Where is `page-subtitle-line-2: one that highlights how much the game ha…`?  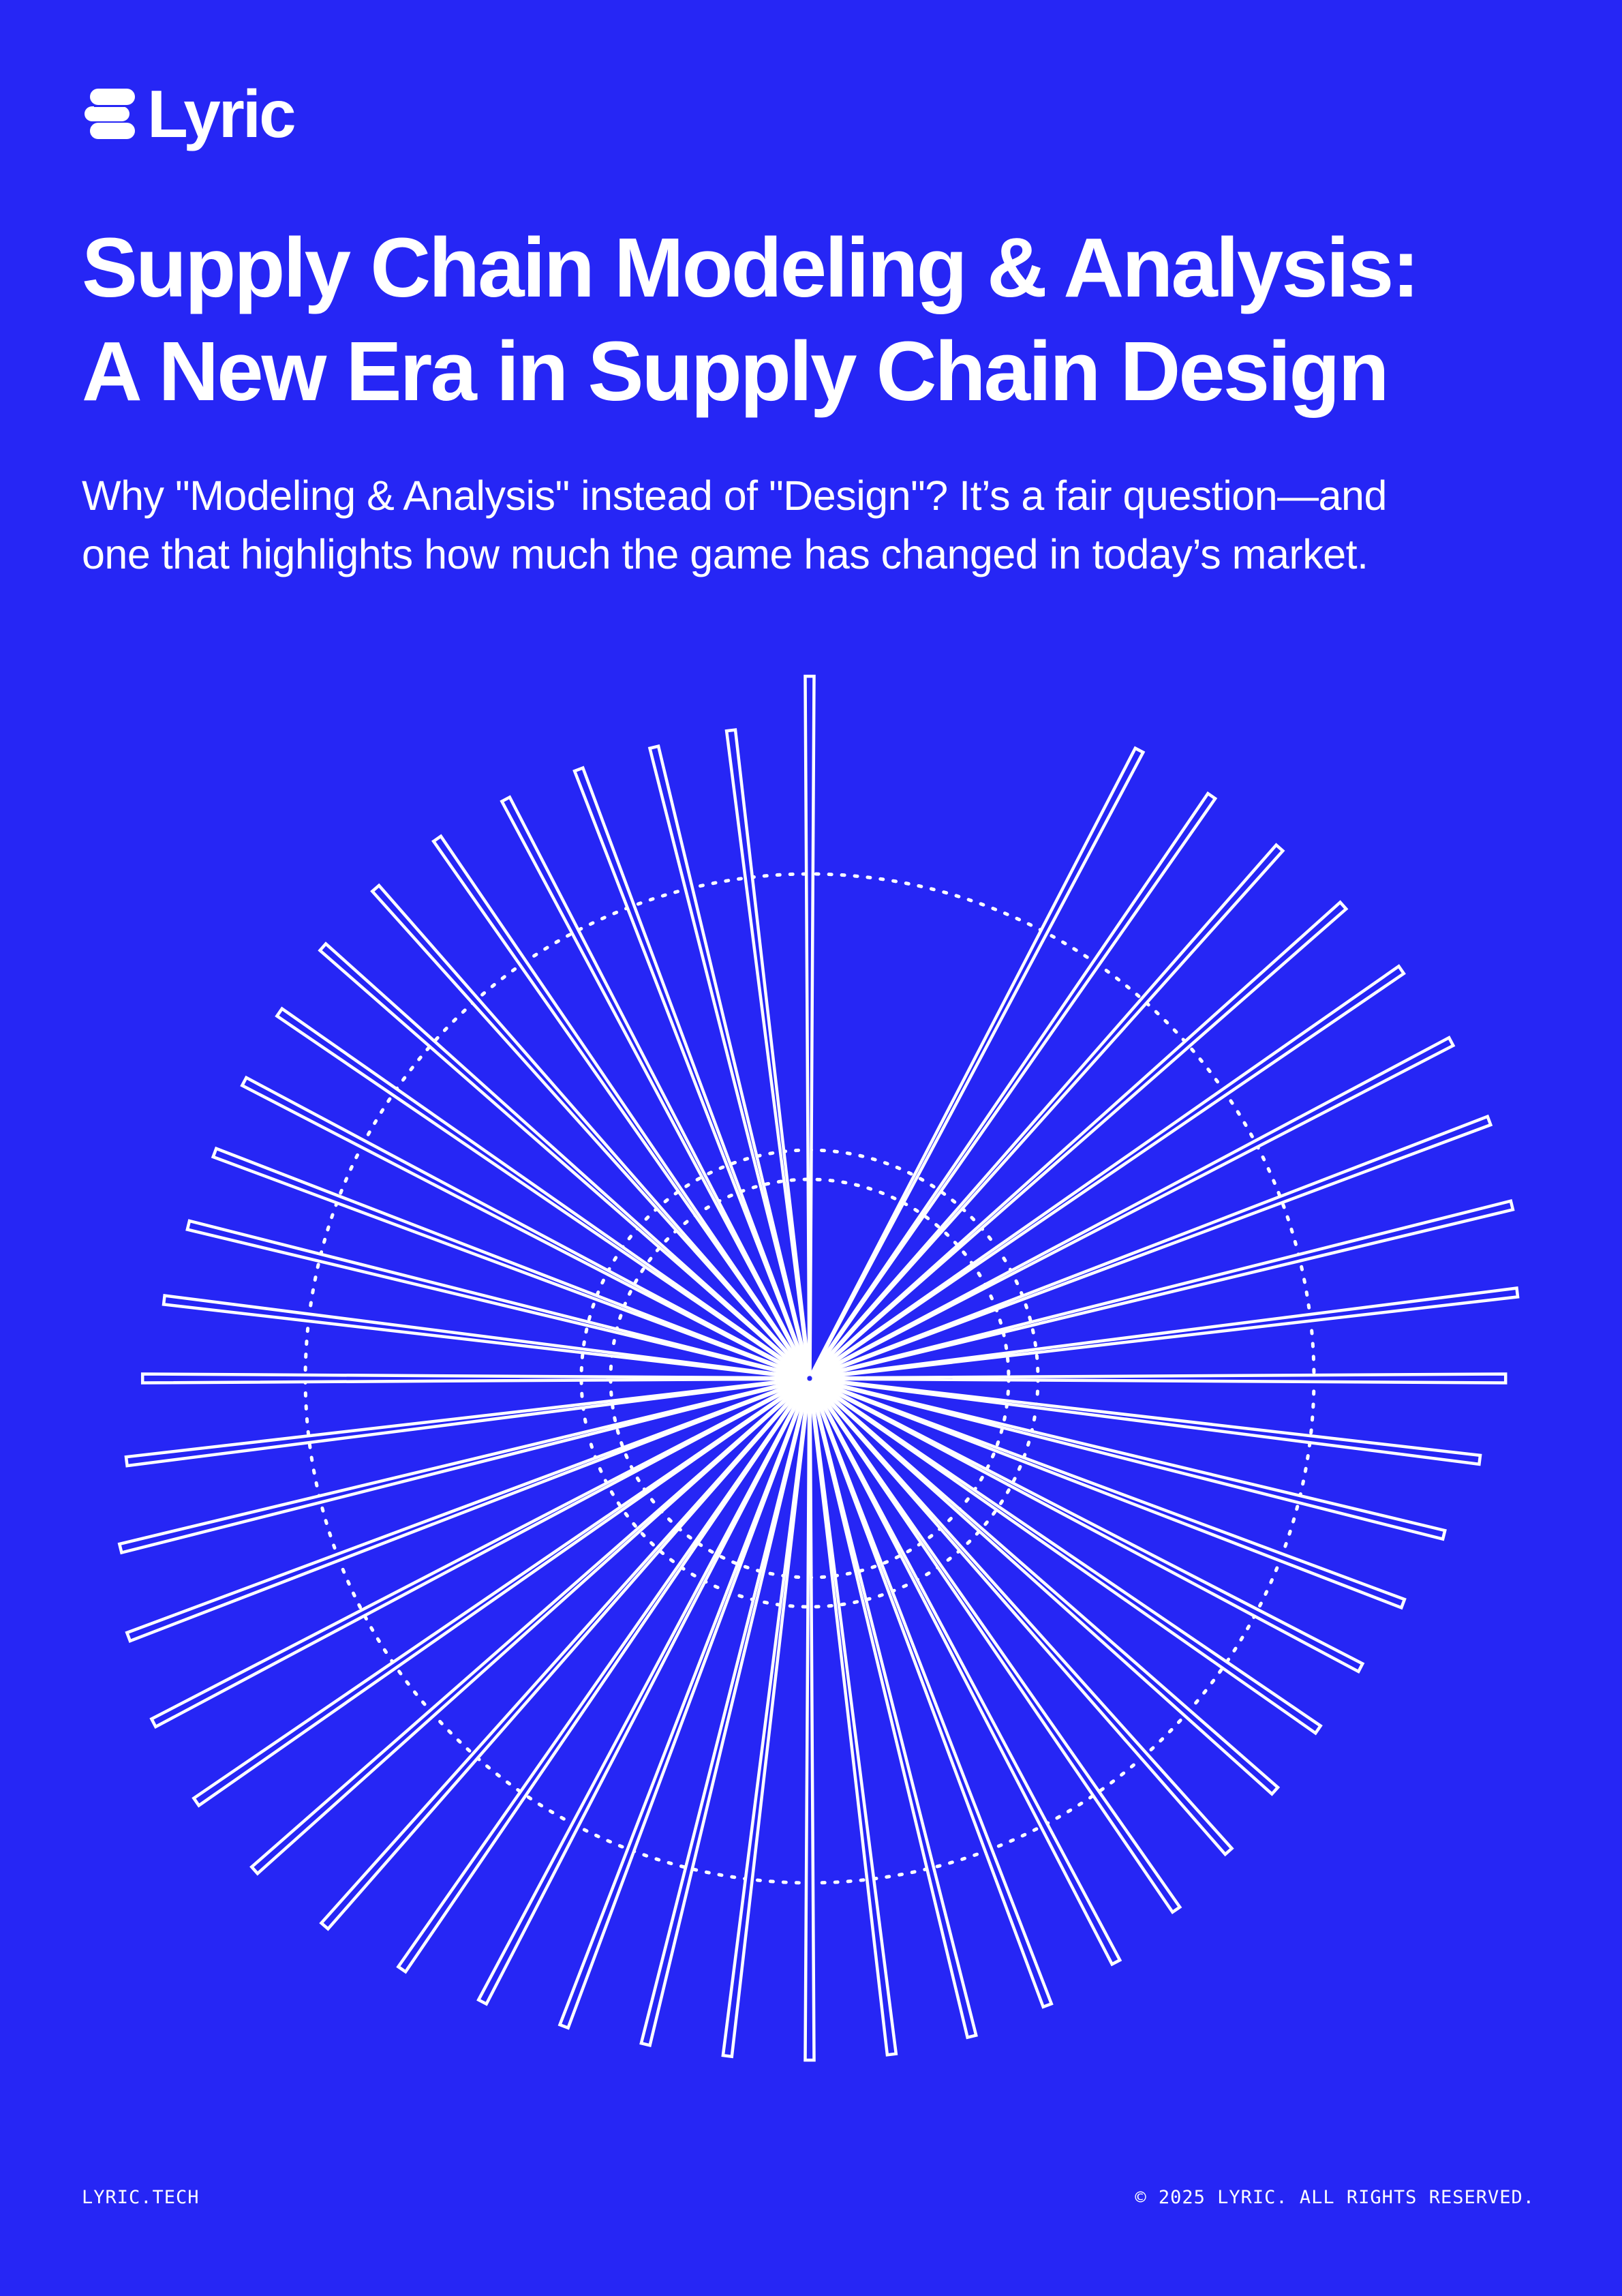 page-subtitle-line-2: one that highlights how much the game ha… is located at coordinates (725, 554).